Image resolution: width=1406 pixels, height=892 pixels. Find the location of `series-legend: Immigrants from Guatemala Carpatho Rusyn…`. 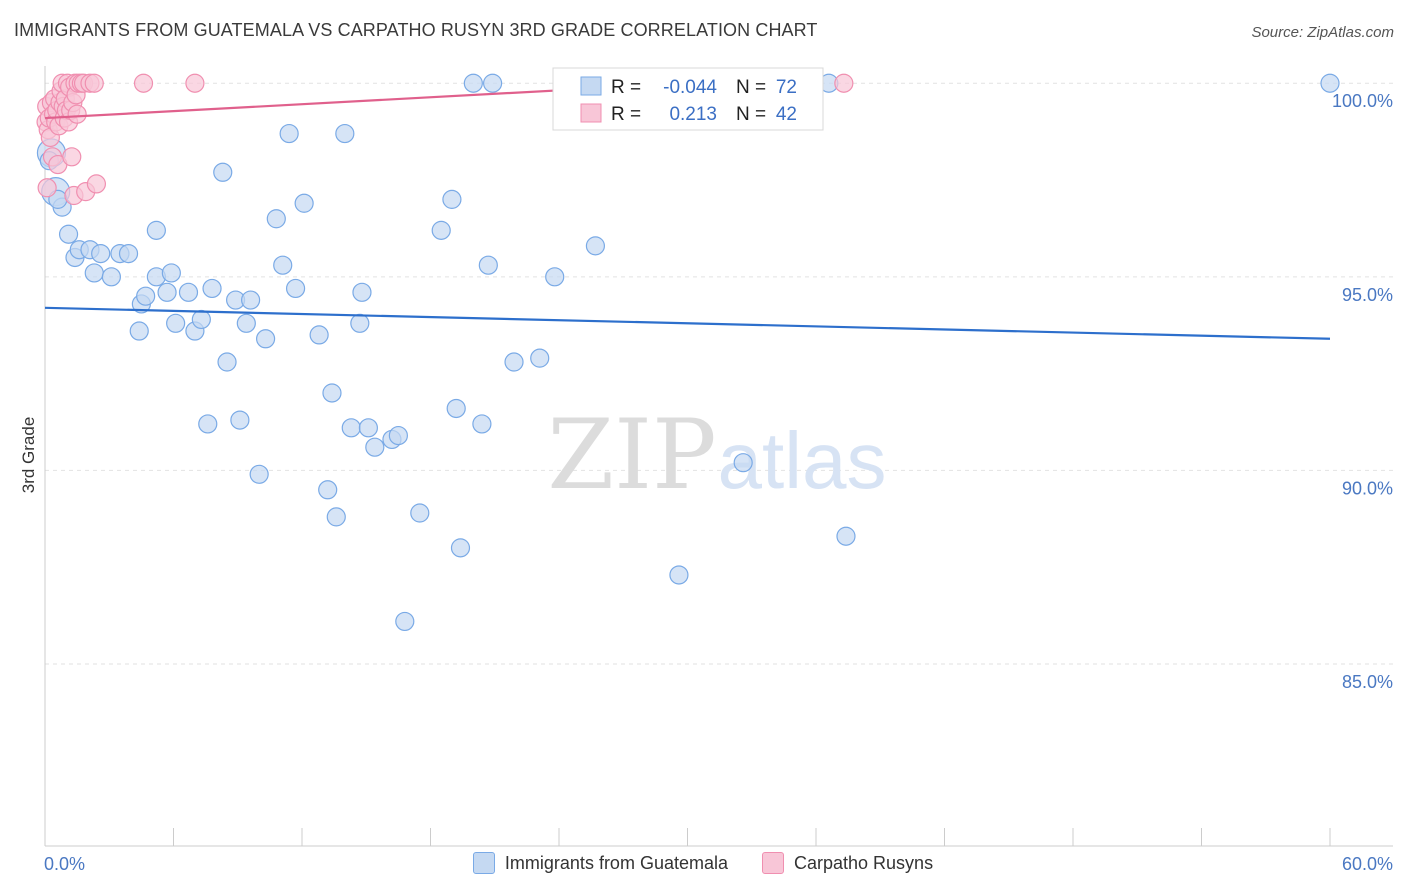

series-legend: Immigrants from Guatemala Carpatho Rusyn… is located at coordinates (703, 863).